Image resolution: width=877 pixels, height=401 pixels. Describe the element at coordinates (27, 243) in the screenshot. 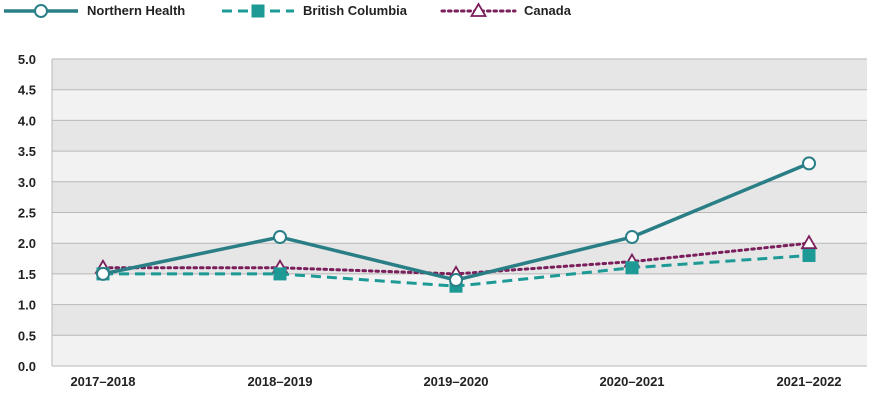

I see `y-tick-label: 2.0` at that location.